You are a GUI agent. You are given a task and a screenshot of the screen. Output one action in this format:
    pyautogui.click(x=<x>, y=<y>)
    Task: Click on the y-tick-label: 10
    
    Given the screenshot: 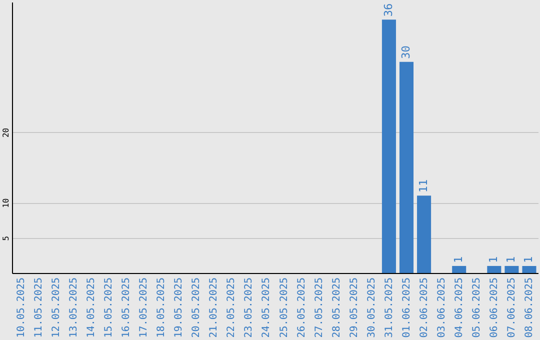 What is the action you would take?
    pyautogui.click(x=6, y=203)
    